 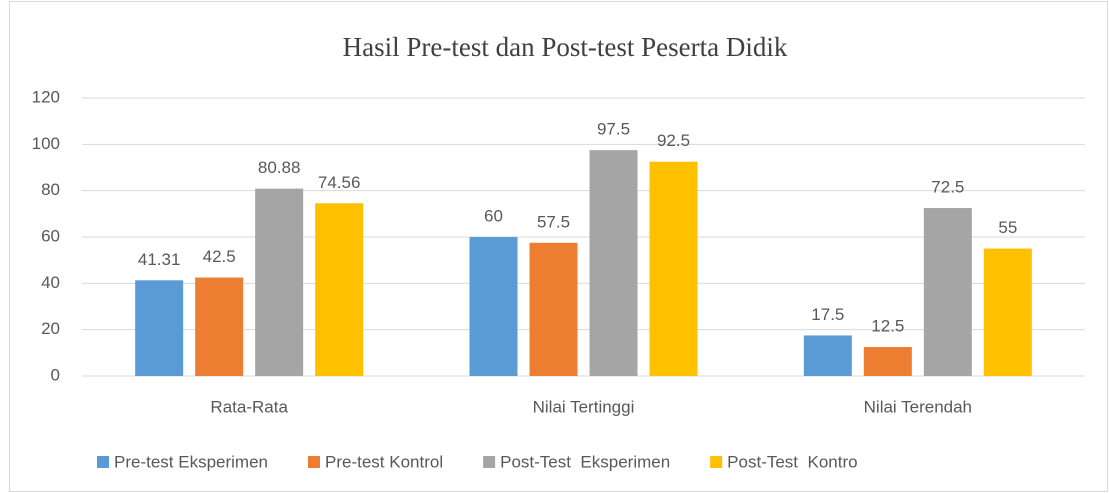 What do you see at coordinates (613, 129) in the screenshot?
I see `data-label: 97.5` at bounding box center [613, 129].